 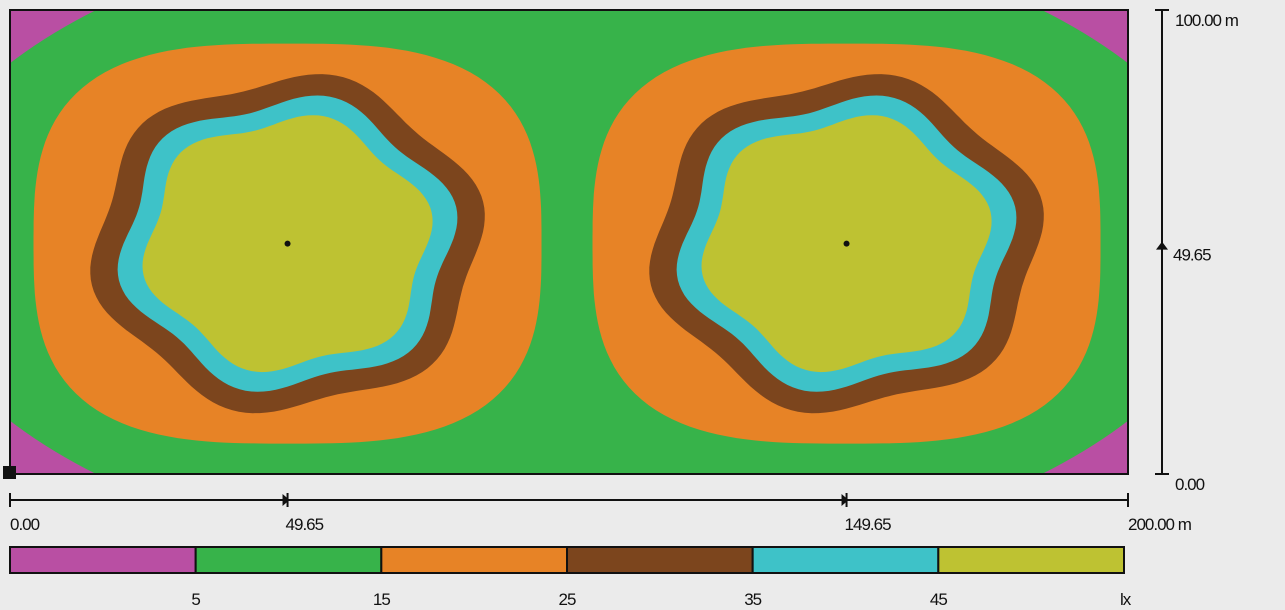 I want to click on origin-marker, so click(x=9, y=472).